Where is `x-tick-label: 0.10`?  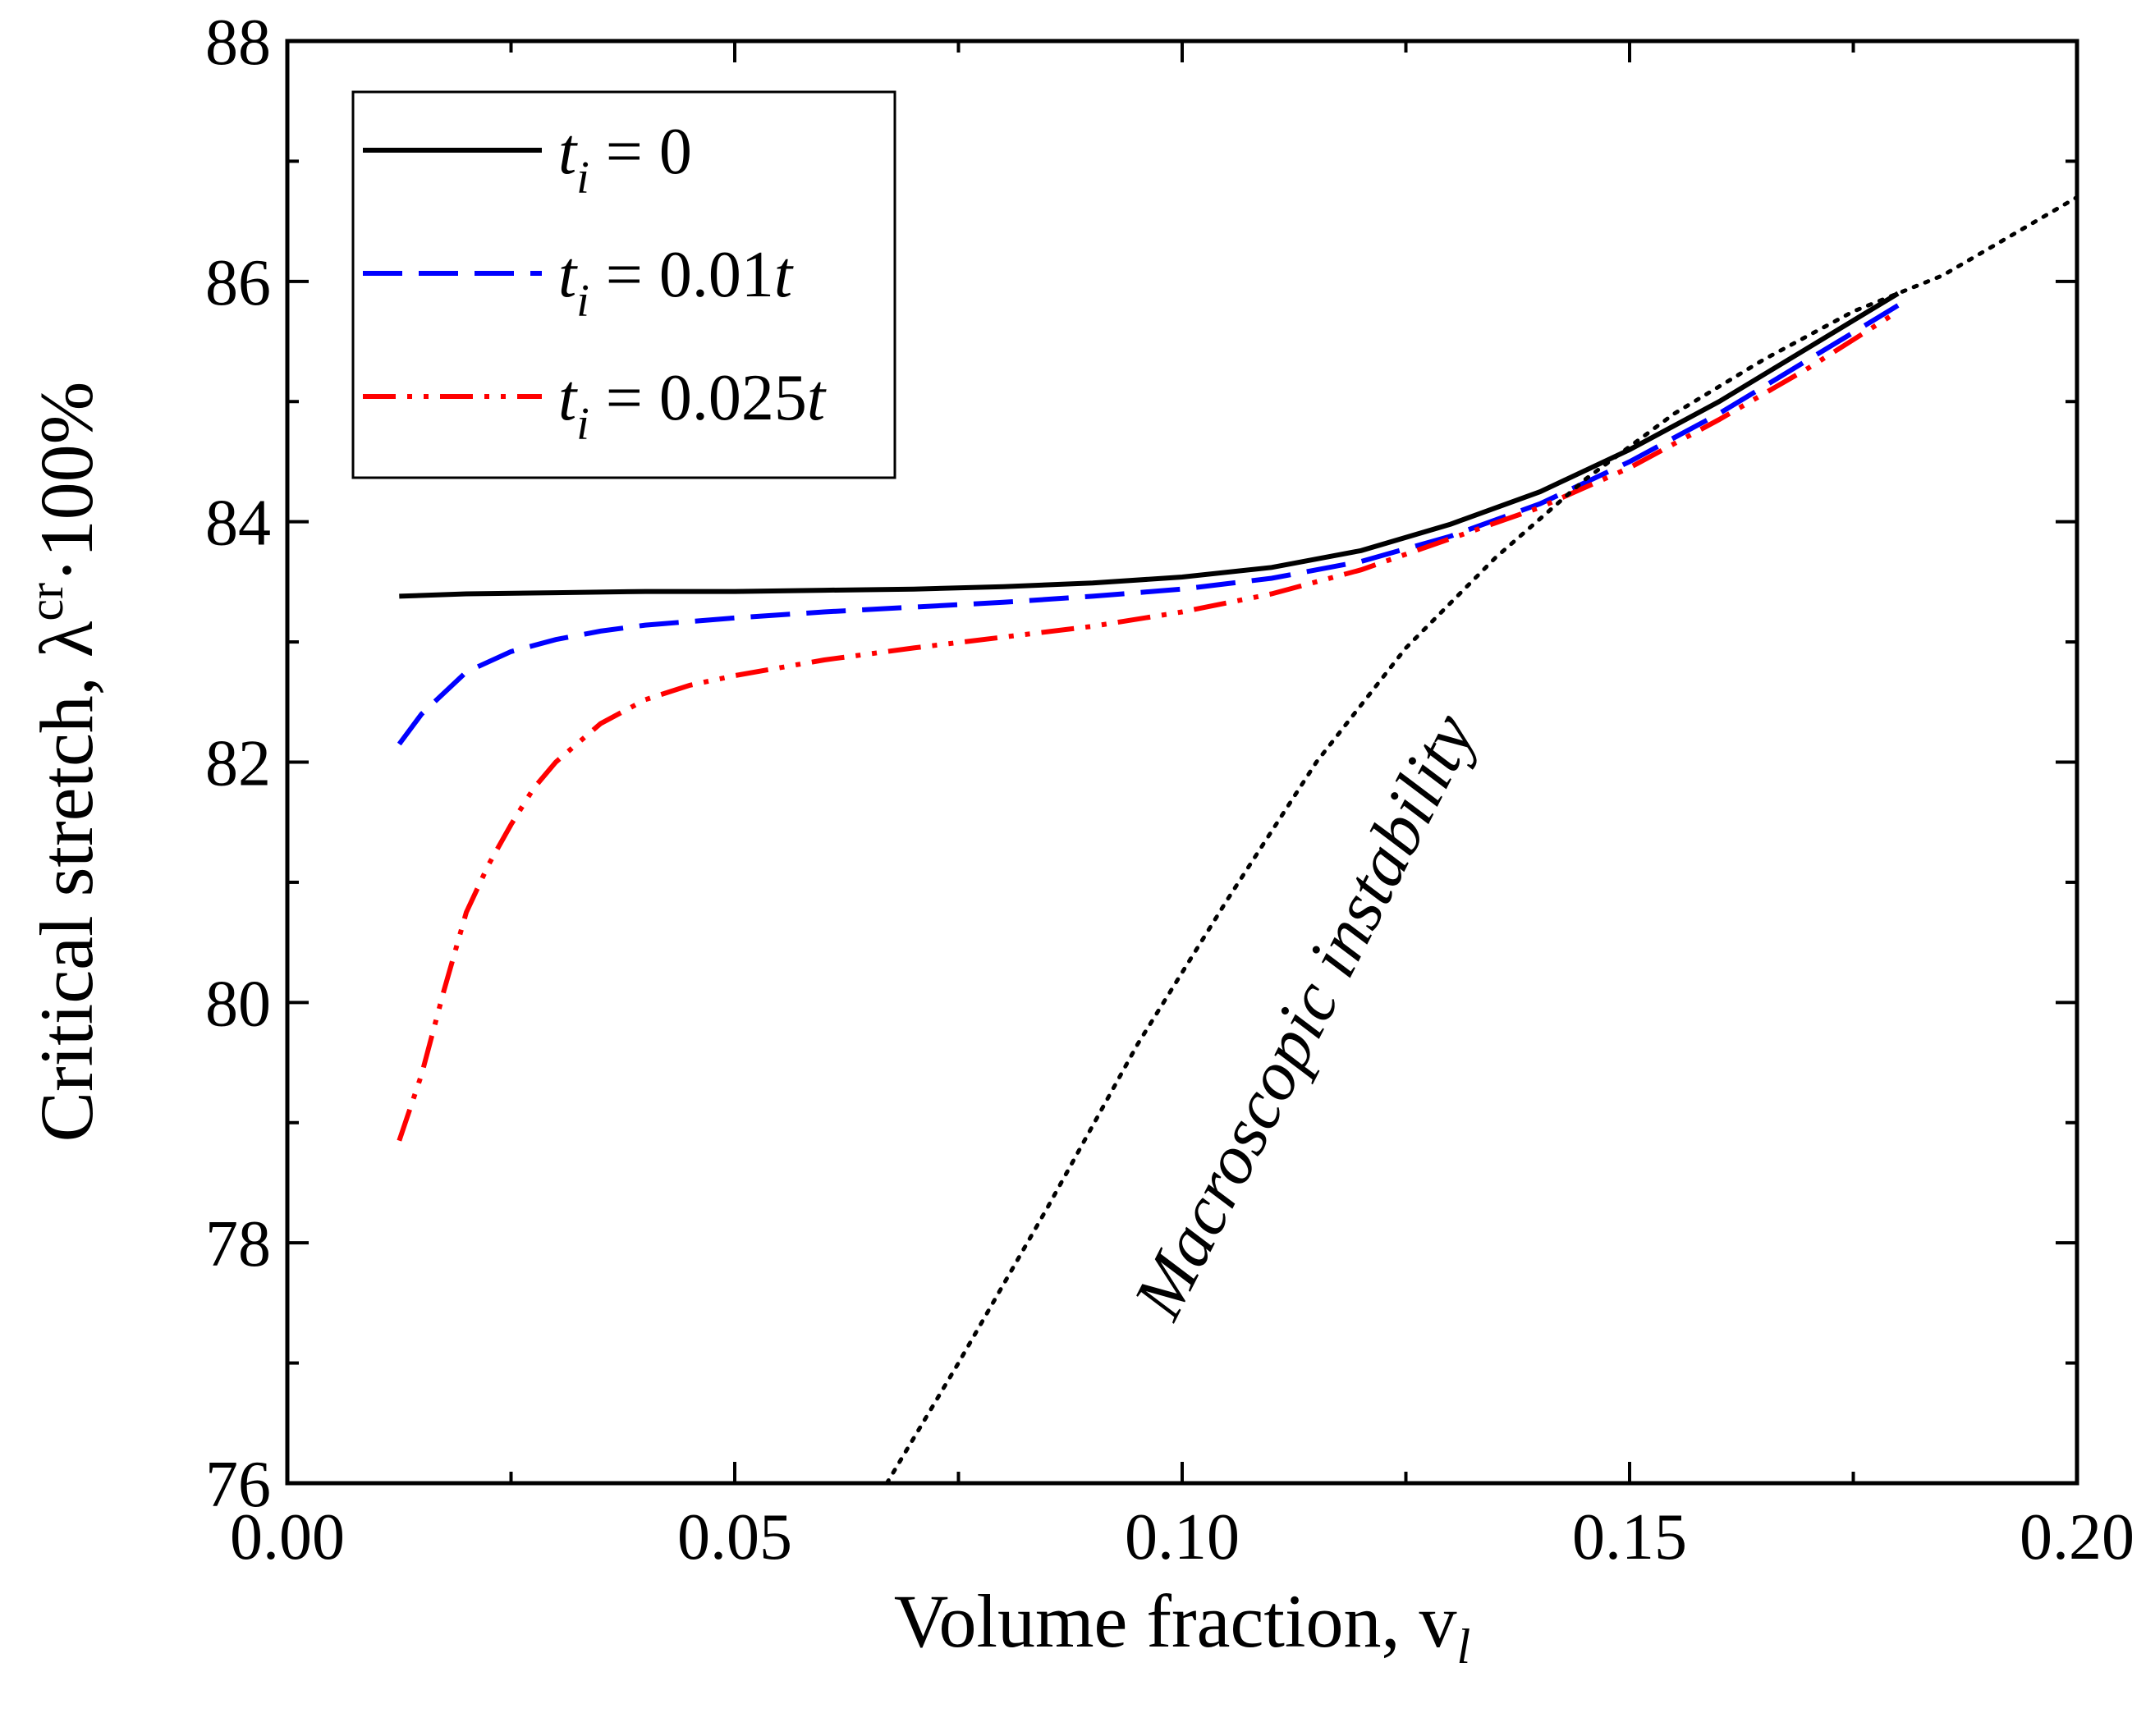 x-tick-label: 0.10 is located at coordinates (1183, 1537).